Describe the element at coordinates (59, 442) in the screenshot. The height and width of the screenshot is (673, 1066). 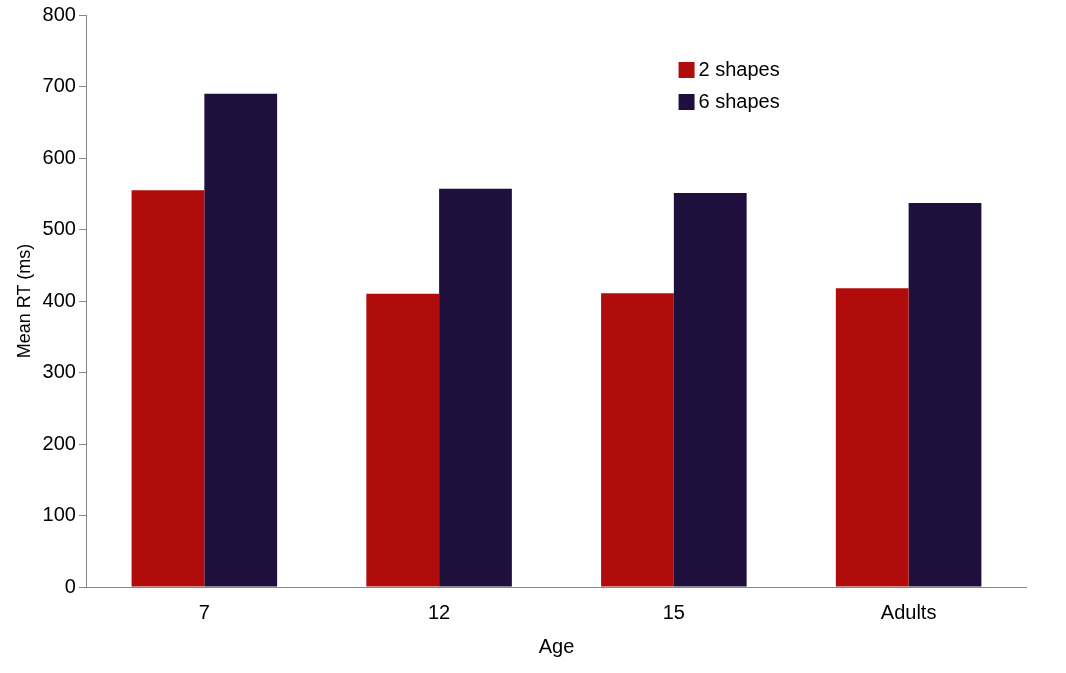
I see `y-tick-label: 200` at that location.